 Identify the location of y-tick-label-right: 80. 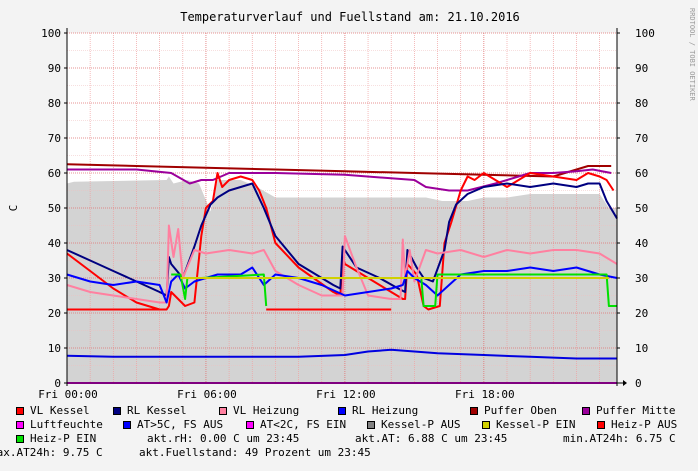
(641, 103).